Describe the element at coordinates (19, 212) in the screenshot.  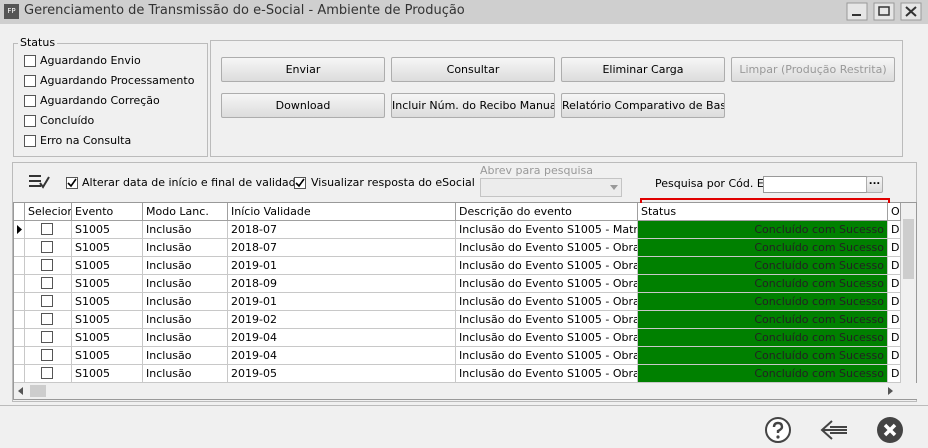
I see `row-indicator-header` at that location.